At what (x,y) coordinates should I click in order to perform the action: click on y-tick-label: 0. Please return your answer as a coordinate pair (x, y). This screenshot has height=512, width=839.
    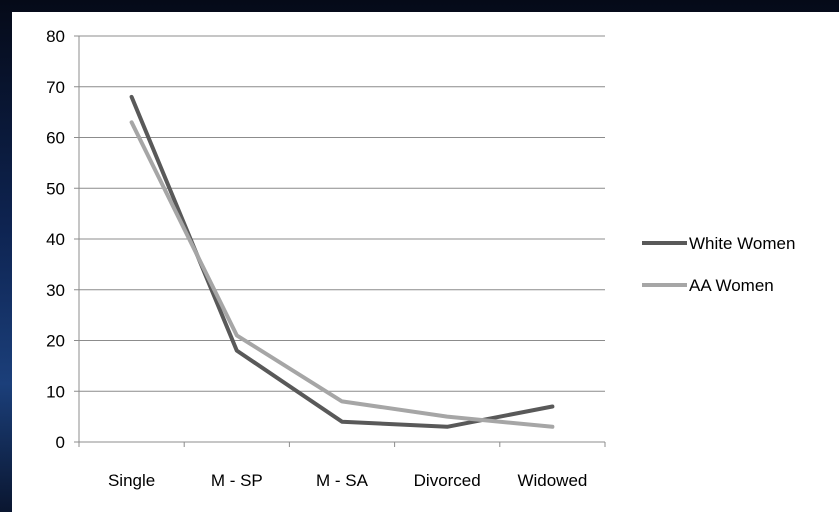
    Looking at the image, I should click on (60, 442).